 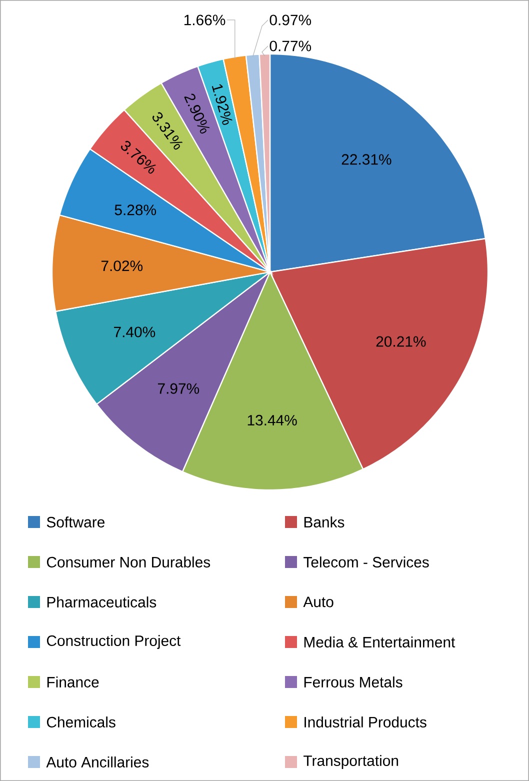 I want to click on legend-label: Telecom - Services, so click(x=366, y=562).